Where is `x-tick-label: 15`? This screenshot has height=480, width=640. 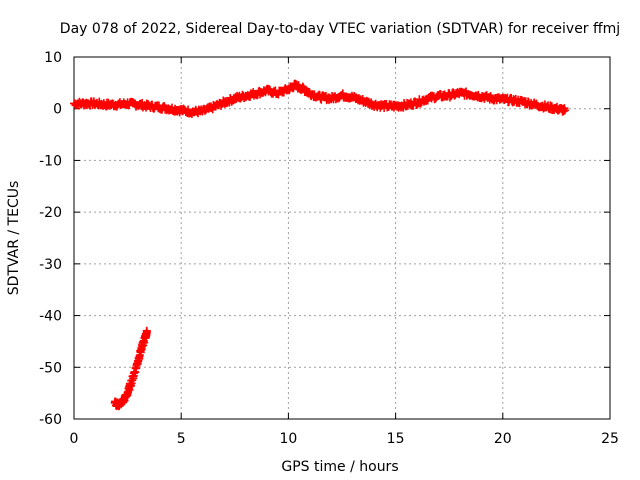
x-tick-label: 15 is located at coordinates (396, 439).